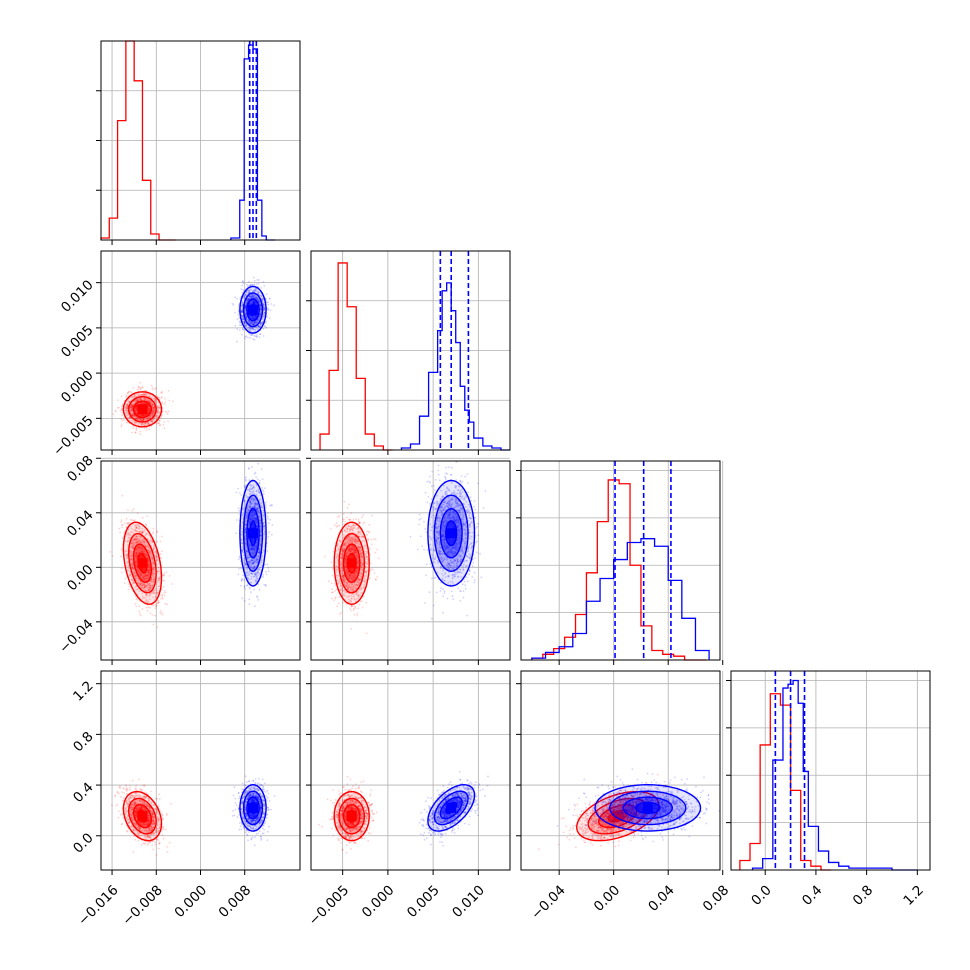  Describe the element at coordinates (76, 636) in the screenshot. I see `y-tick-label: −0.04` at that location.